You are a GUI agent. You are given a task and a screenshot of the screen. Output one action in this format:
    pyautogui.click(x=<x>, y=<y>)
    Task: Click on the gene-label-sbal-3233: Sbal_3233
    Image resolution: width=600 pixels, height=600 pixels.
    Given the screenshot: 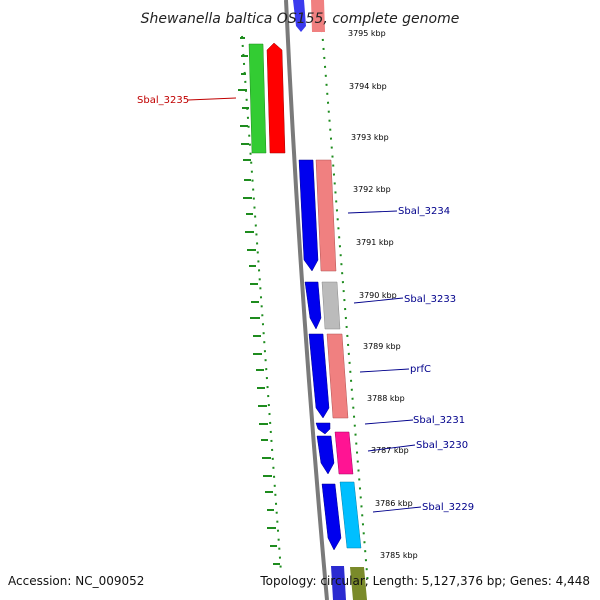 What is the action you would take?
    pyautogui.click(x=430, y=299)
    